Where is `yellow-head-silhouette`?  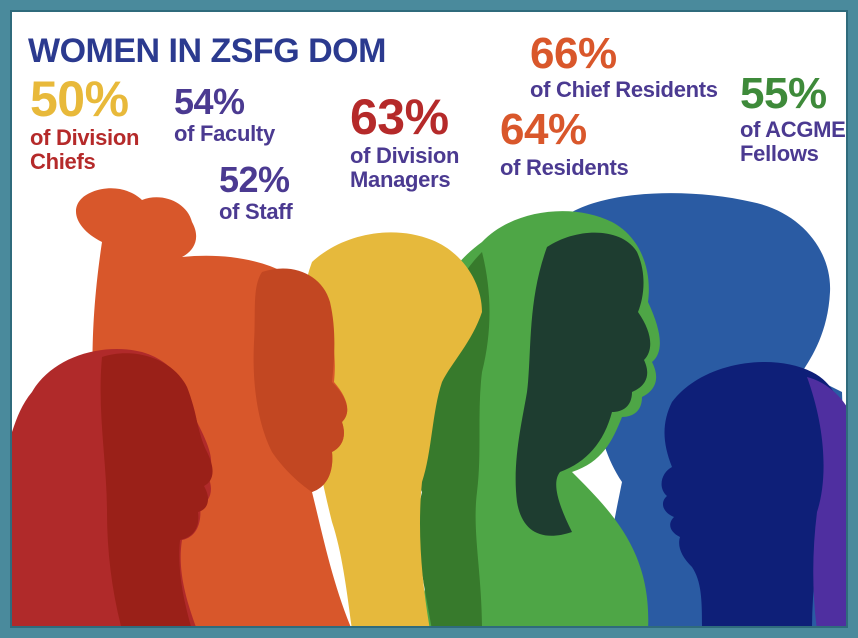 yellow-head-silhouette is located at coordinates (392, 429).